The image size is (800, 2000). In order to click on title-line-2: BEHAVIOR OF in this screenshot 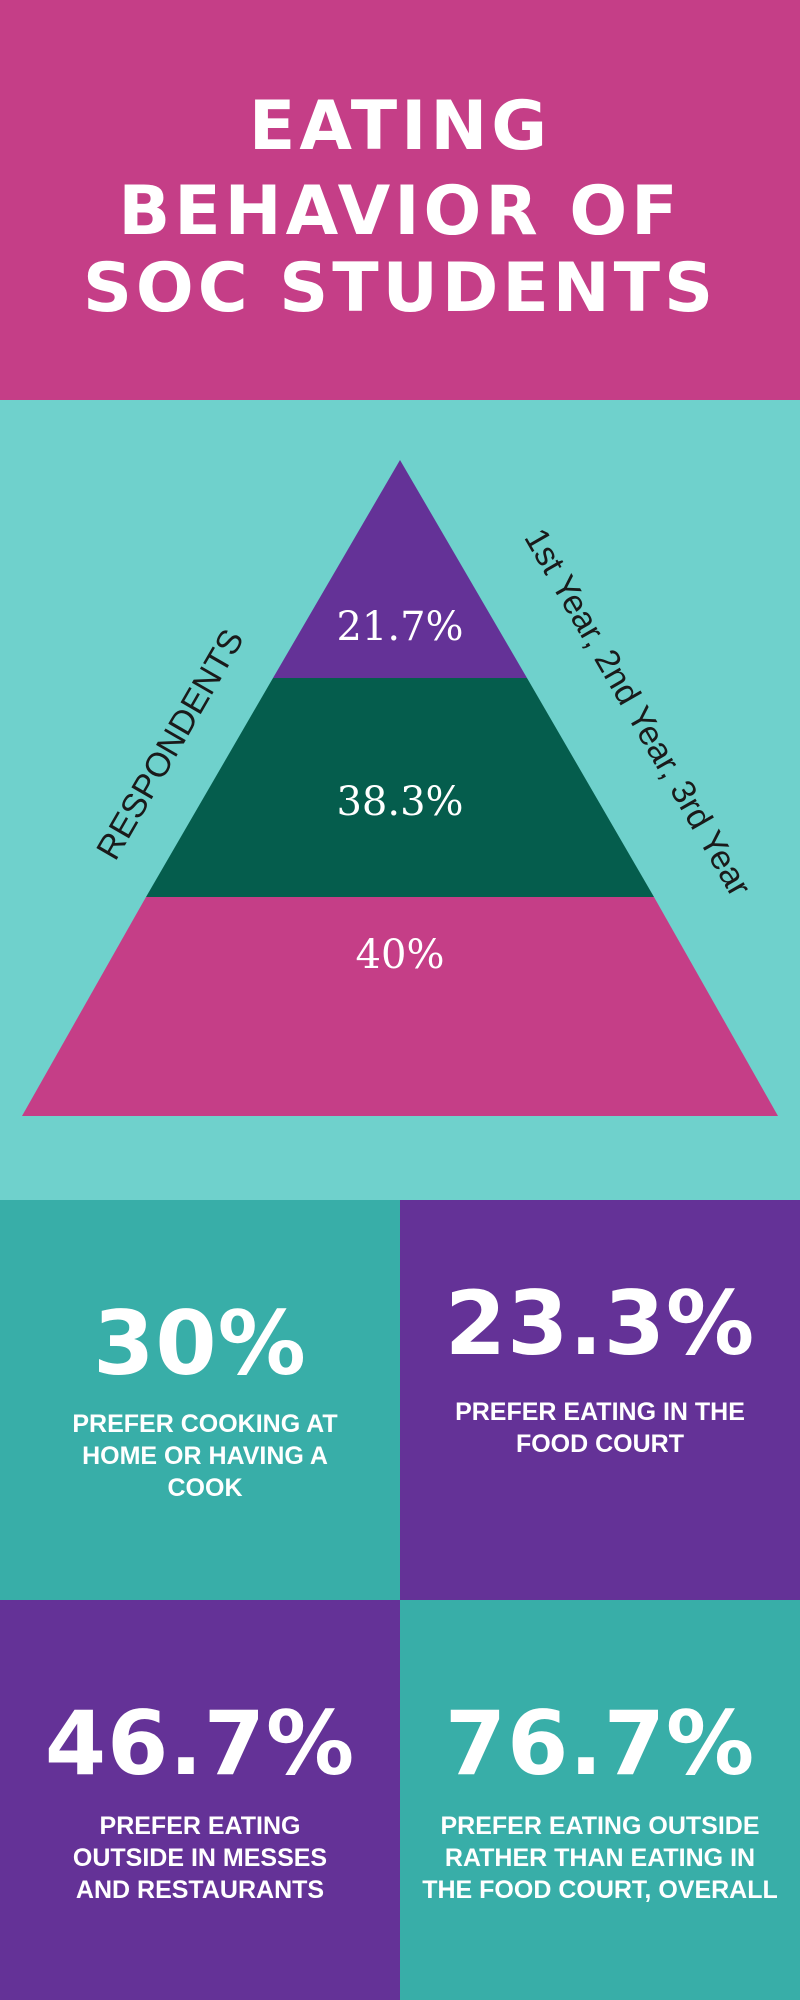, I will do `click(400, 211)`.